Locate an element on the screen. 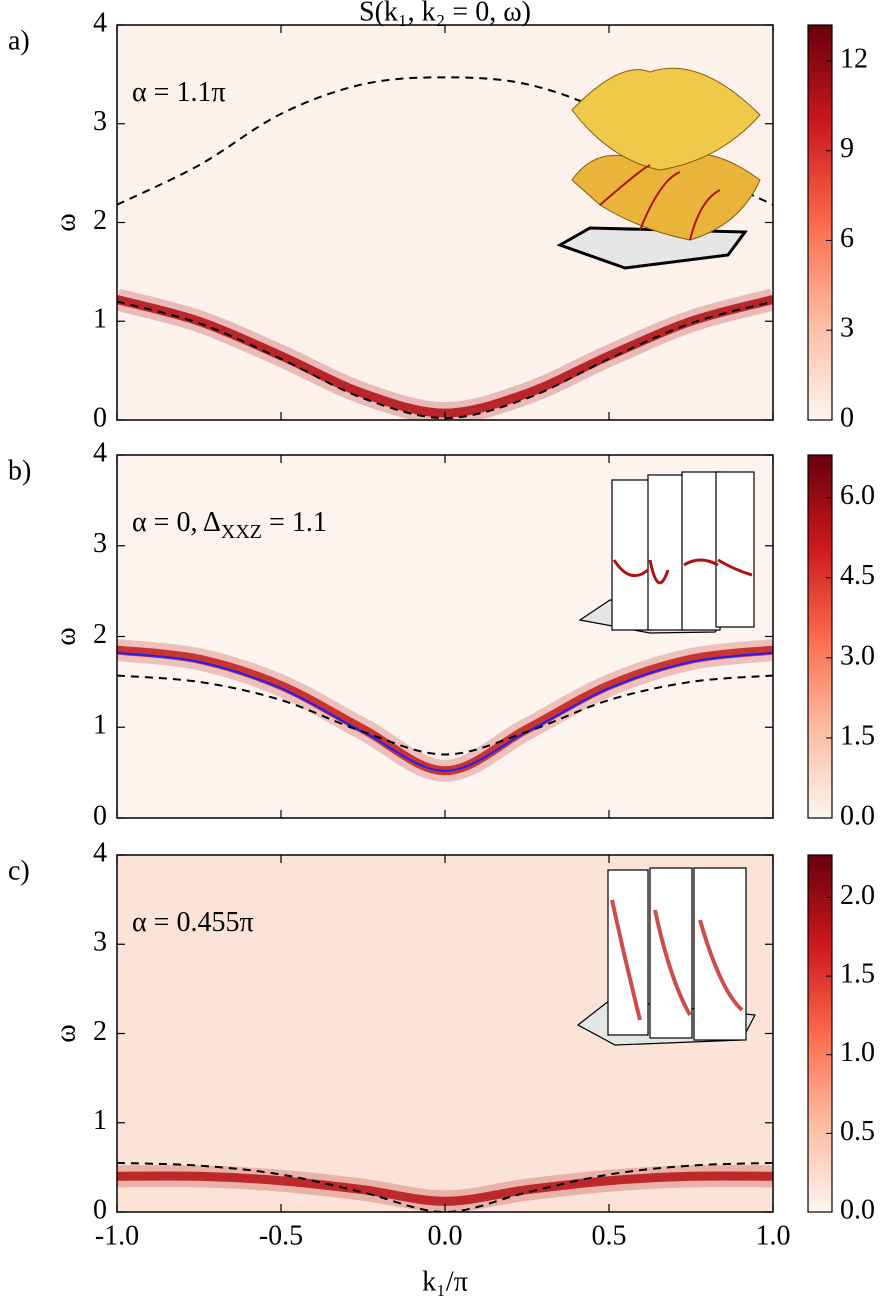  colorbar-tick-label: 6 is located at coordinates (847, 238).